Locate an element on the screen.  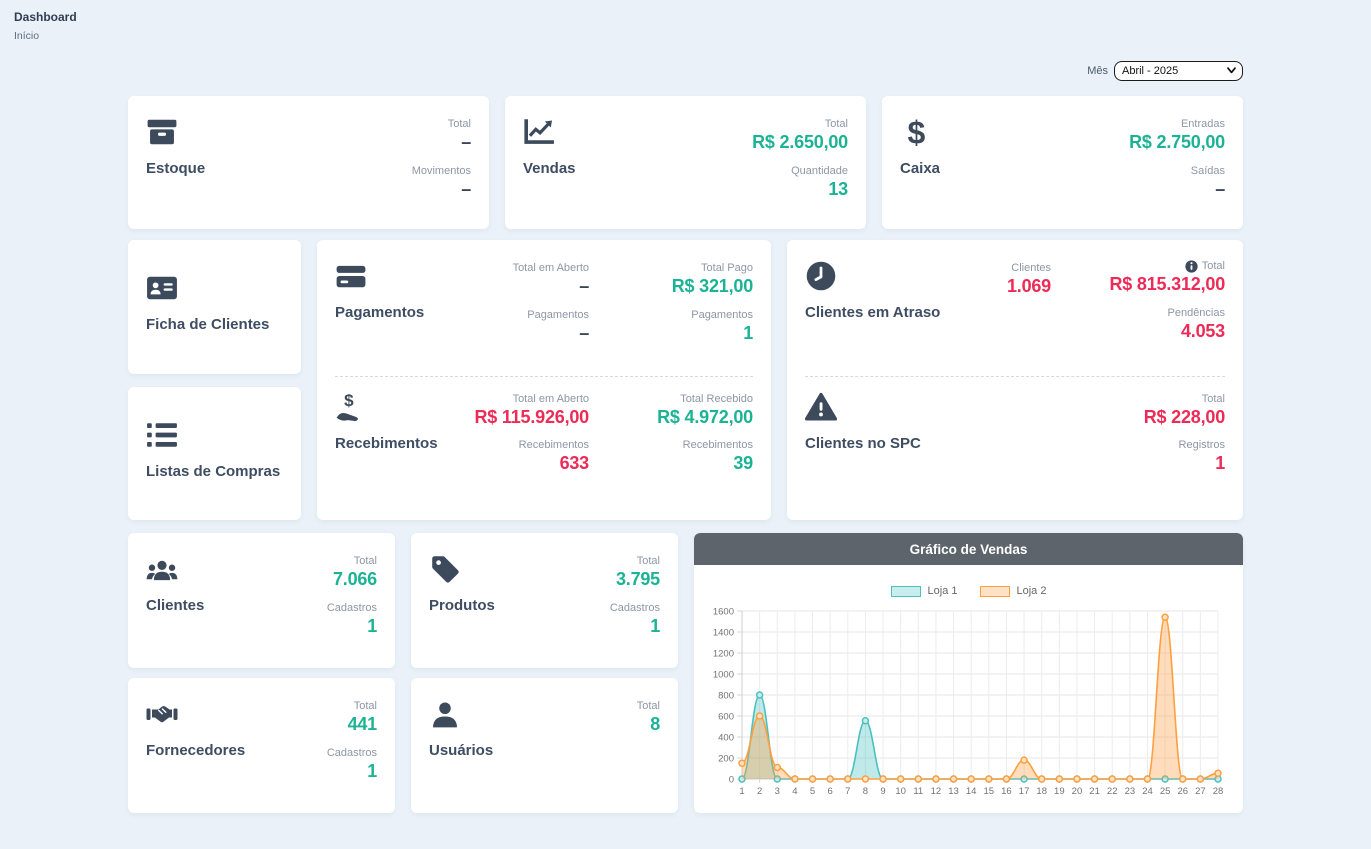
box-archive-icon is located at coordinates (162, 132).